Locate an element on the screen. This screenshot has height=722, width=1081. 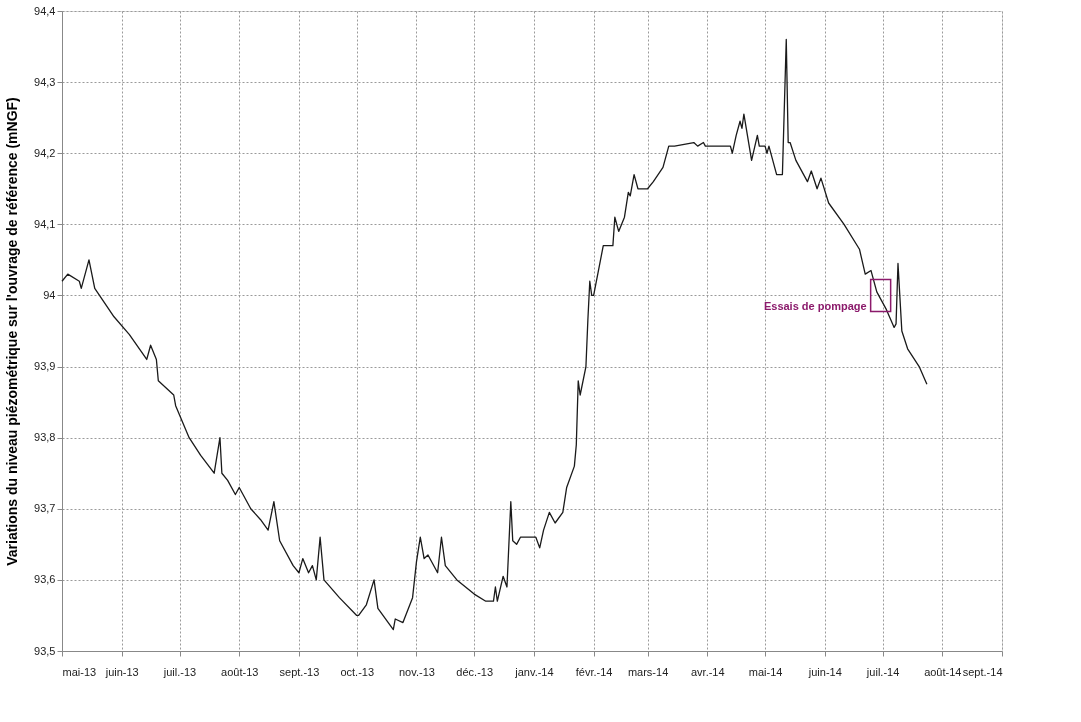
x-tick-label: nov.-13 is located at coordinates (416, 671).